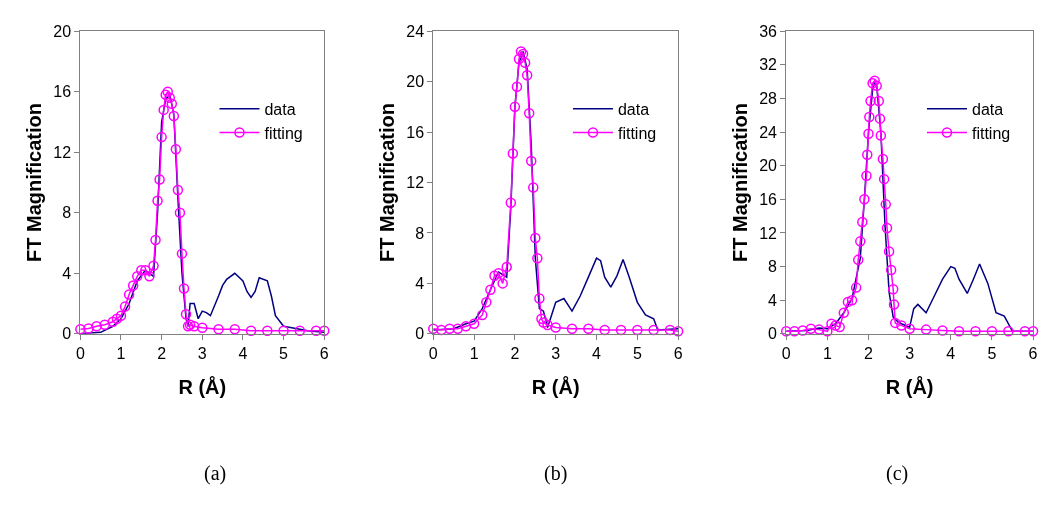 Image resolution: width=1046 pixels, height=513 pixels. I want to click on text: (c), so click(897, 473).